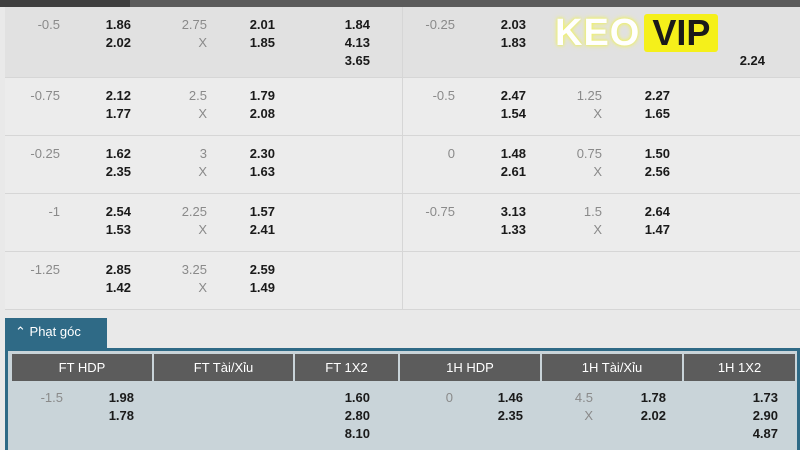 The image size is (800, 450). What do you see at coordinates (203, 164) in the screenshot?
I see `match-left: -0.25 1.62 2.35 3 X 2.30 1.63` at bounding box center [203, 164].